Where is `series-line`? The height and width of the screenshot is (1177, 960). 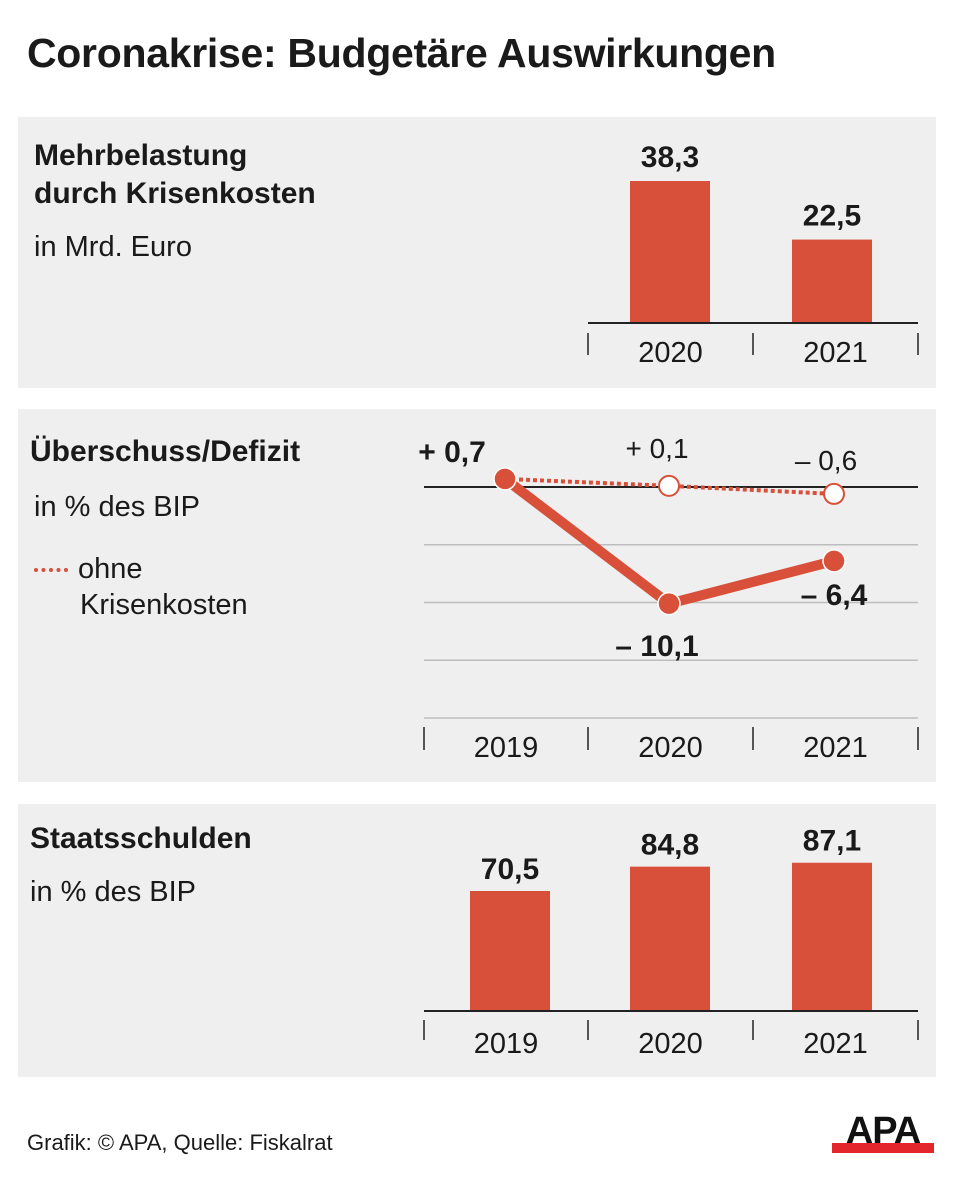 series-line is located at coordinates (668, 541).